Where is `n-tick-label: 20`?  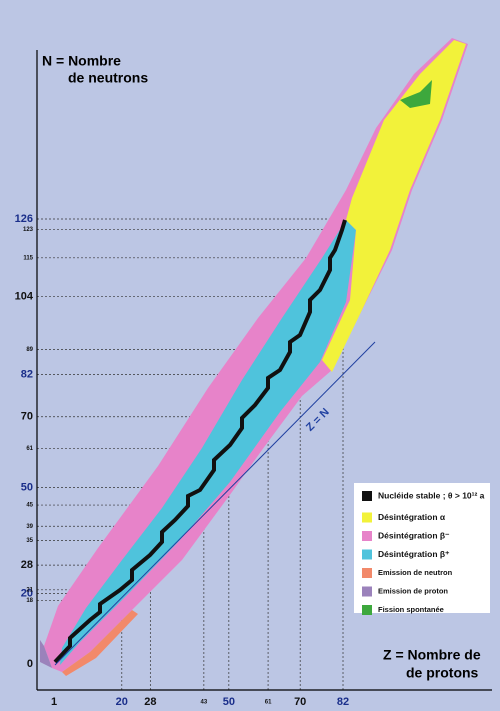 n-tick-label: 20 is located at coordinates (27, 593).